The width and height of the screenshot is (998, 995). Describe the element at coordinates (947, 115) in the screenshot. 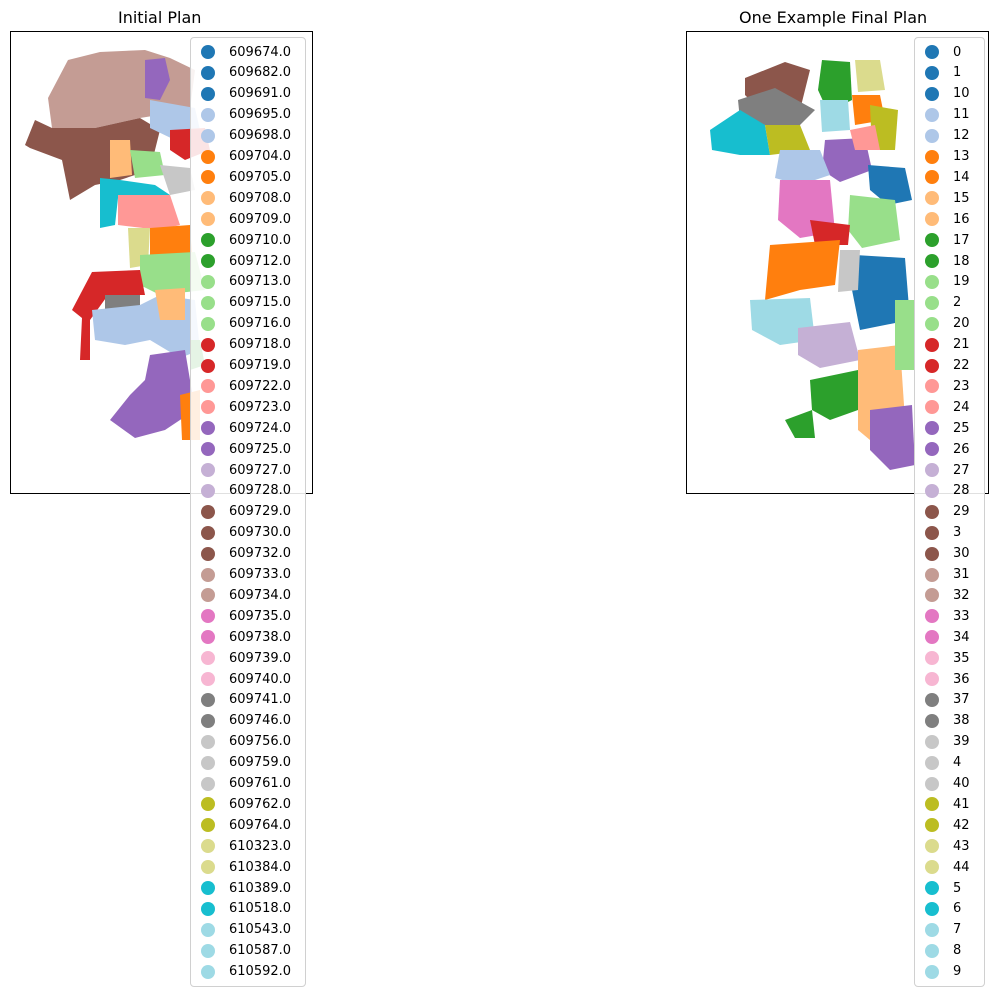

I see `legend-item: 11` at that location.